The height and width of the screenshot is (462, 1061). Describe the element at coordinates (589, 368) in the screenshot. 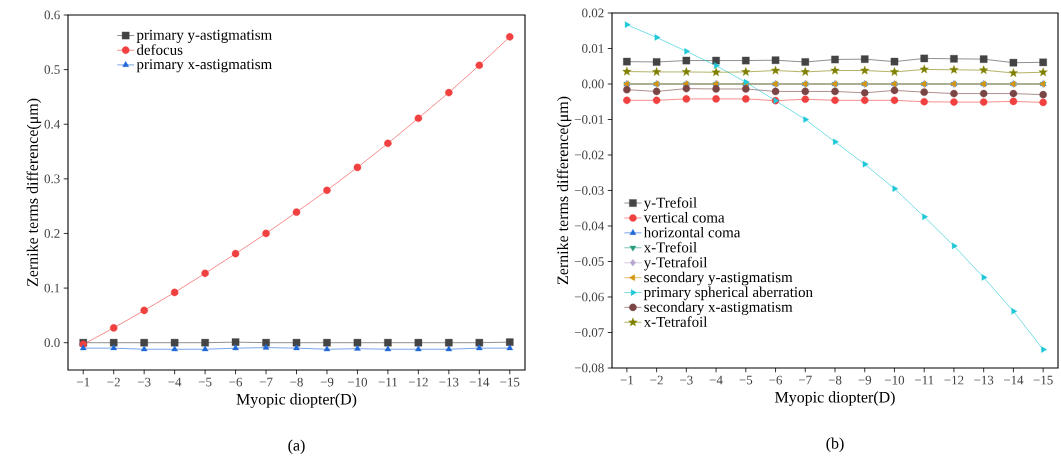

I see `y-tick-label: −0.08` at that location.